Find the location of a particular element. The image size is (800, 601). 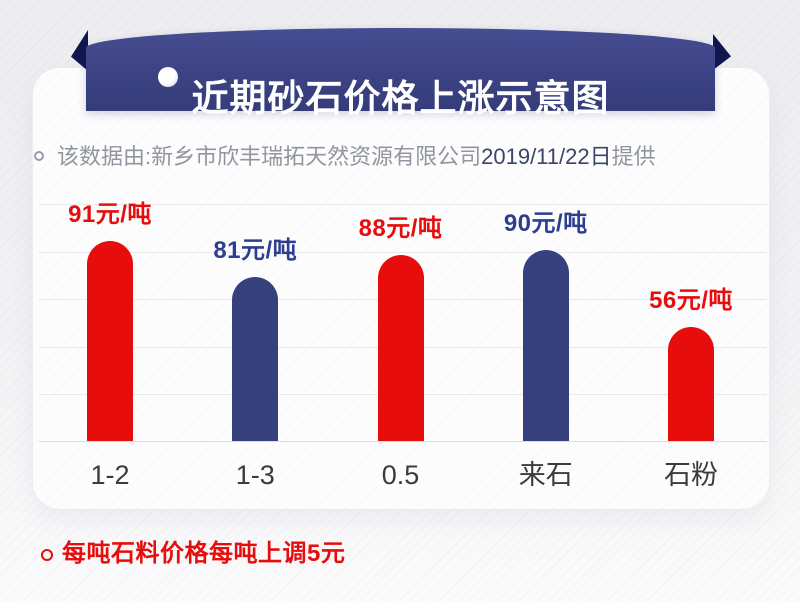

bar-value-label: 90元/吨 is located at coordinates (545, 223).